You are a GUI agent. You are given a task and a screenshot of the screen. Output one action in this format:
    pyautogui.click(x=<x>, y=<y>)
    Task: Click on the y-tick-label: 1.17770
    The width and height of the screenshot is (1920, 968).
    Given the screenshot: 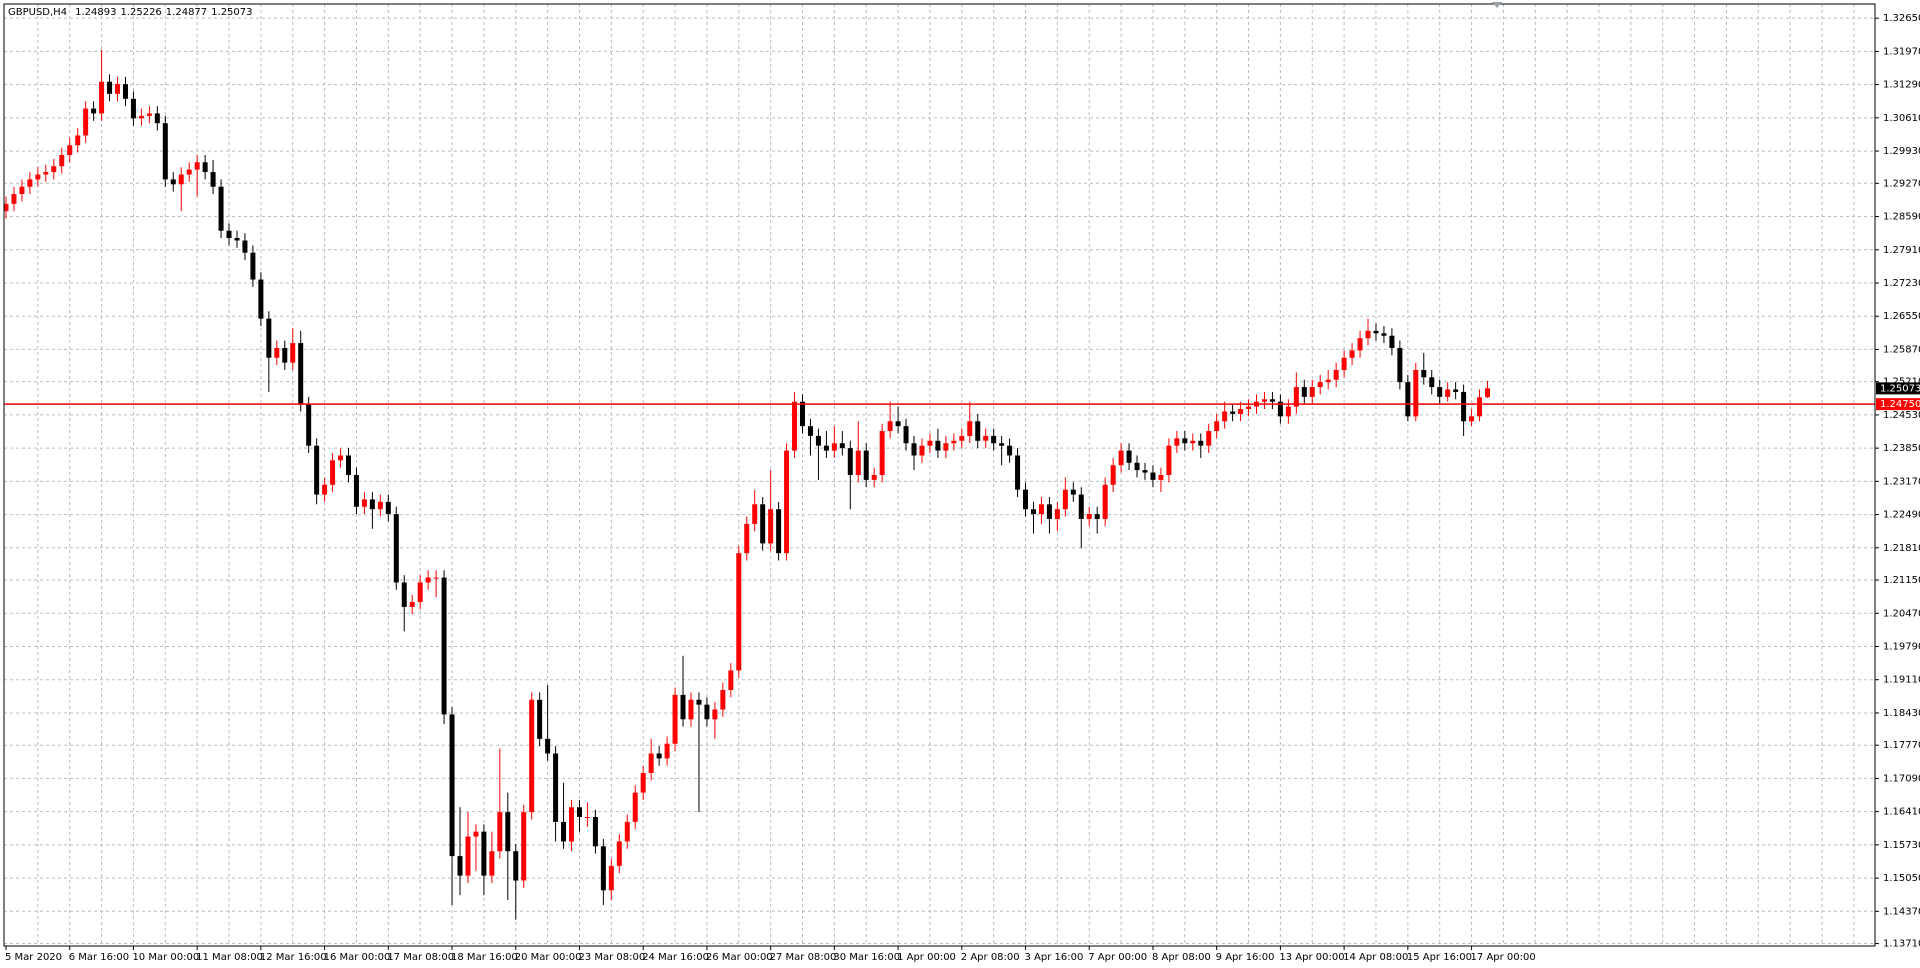 What is the action you would take?
    pyautogui.click(x=1901, y=745)
    